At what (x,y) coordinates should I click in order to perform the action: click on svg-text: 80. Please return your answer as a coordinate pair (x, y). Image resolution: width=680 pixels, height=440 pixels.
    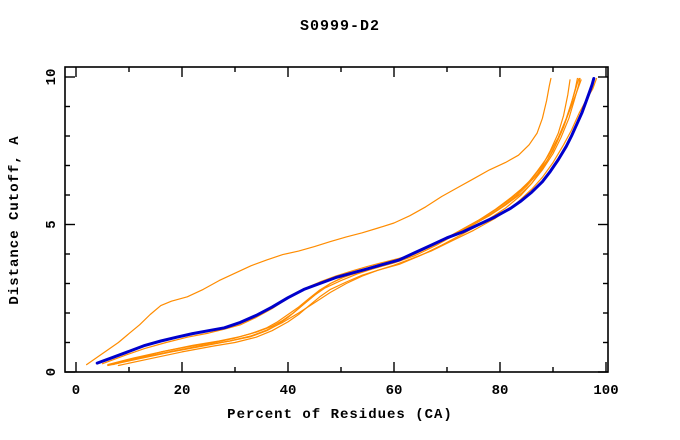
    Looking at the image, I should click on (500, 391).